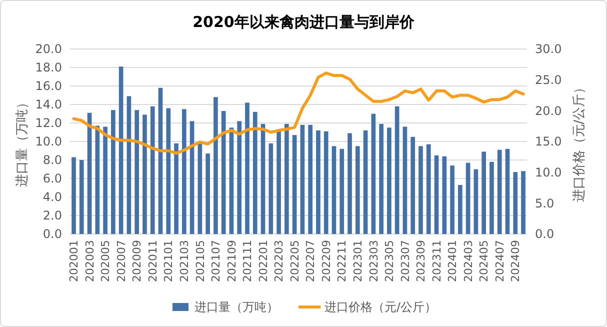  I want to click on y-tick-label: 18.0, so click(48, 67).